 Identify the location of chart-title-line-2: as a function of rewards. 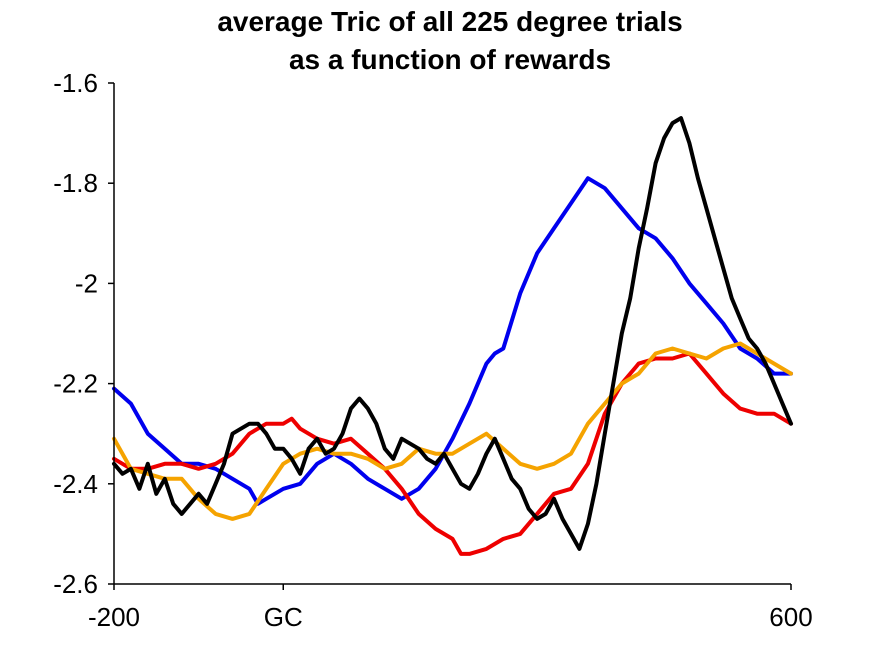
(450, 59).